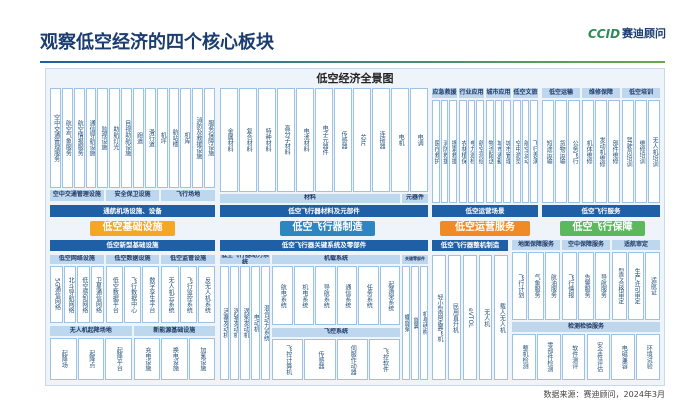  Describe the element at coordinates (346, 295) in the screenshot. I see `item-box: 通信系统` at that location.